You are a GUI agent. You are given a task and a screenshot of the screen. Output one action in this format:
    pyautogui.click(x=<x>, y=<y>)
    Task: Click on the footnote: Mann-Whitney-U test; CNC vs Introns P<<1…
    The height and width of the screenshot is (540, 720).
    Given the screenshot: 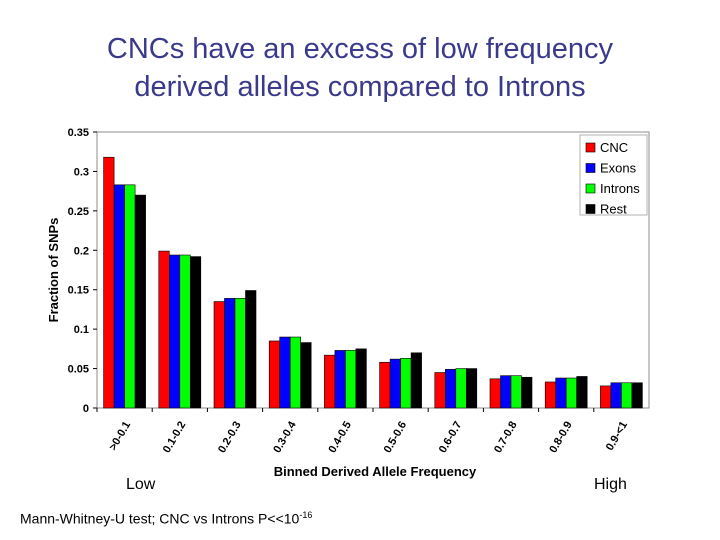 What is the action you would take?
    pyautogui.click(x=166, y=518)
    